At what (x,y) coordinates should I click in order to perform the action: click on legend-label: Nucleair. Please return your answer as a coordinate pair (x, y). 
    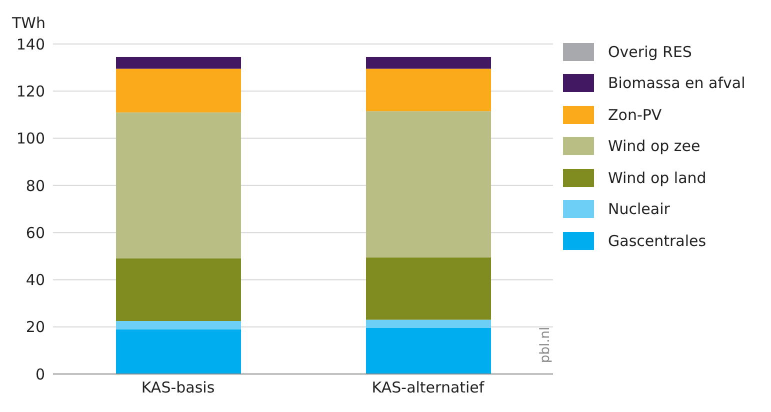
    Looking at the image, I should click on (639, 209).